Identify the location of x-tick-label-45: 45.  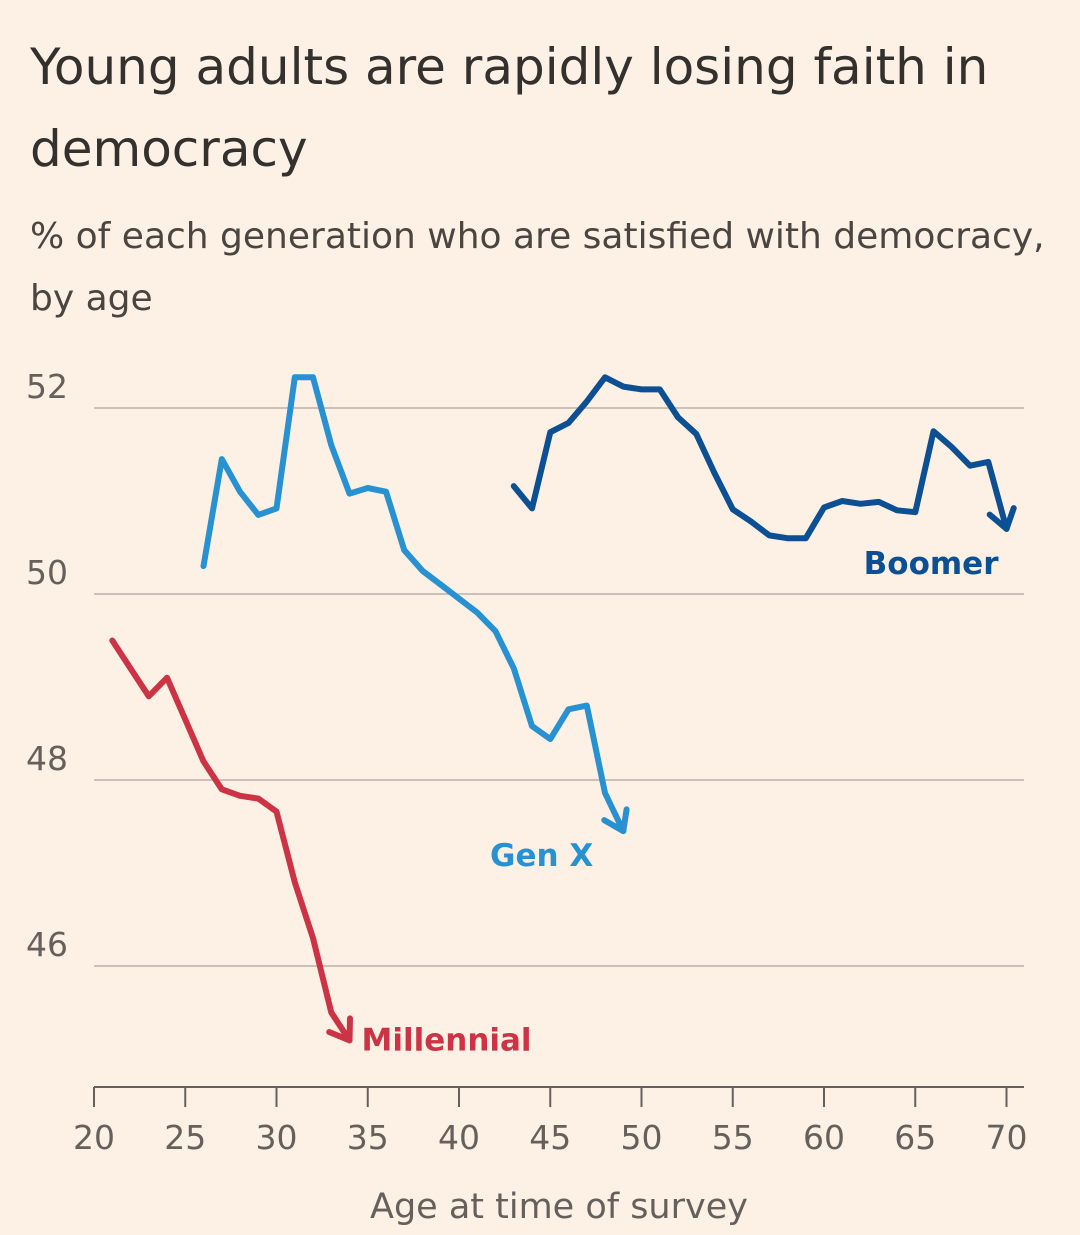
(550, 1137).